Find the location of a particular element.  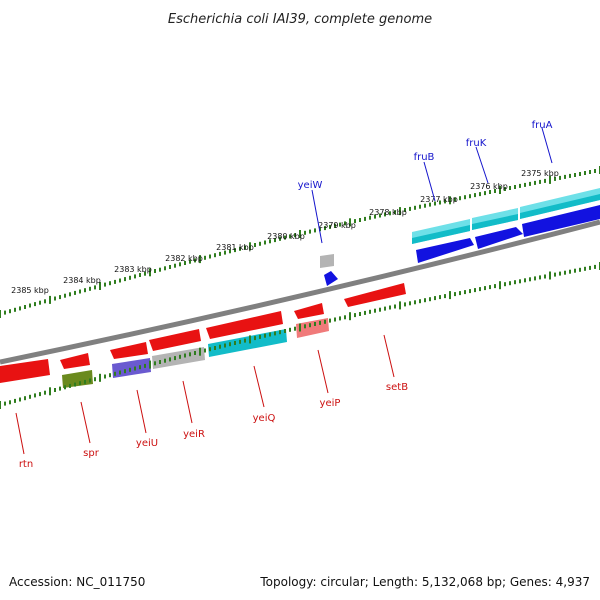

cds-setB is located at coordinates (375, 295).